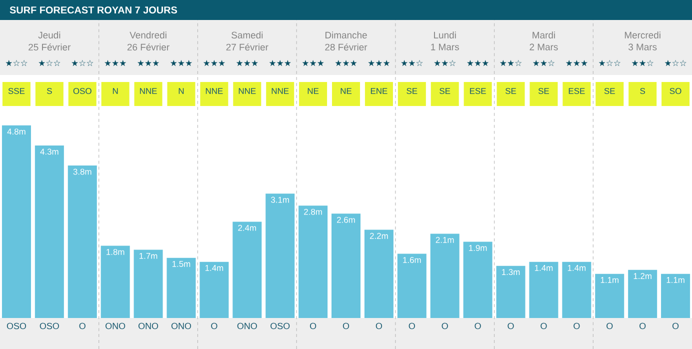 The image size is (692, 349). What do you see at coordinates (82, 91) in the screenshot?
I see `text: OSO` at bounding box center [82, 91].